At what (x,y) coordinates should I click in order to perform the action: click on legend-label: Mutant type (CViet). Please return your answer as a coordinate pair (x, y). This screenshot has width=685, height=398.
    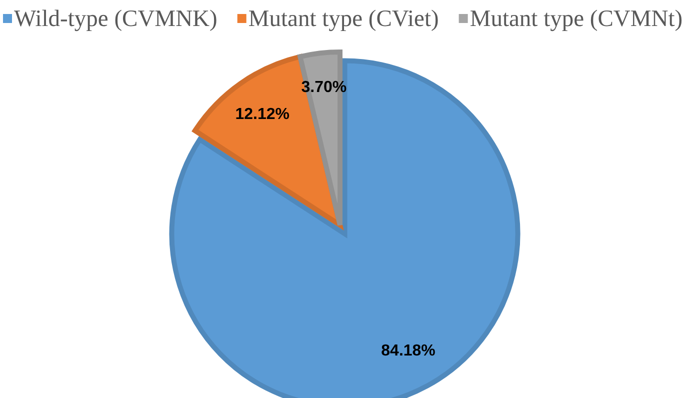
    Looking at the image, I should click on (343, 19).